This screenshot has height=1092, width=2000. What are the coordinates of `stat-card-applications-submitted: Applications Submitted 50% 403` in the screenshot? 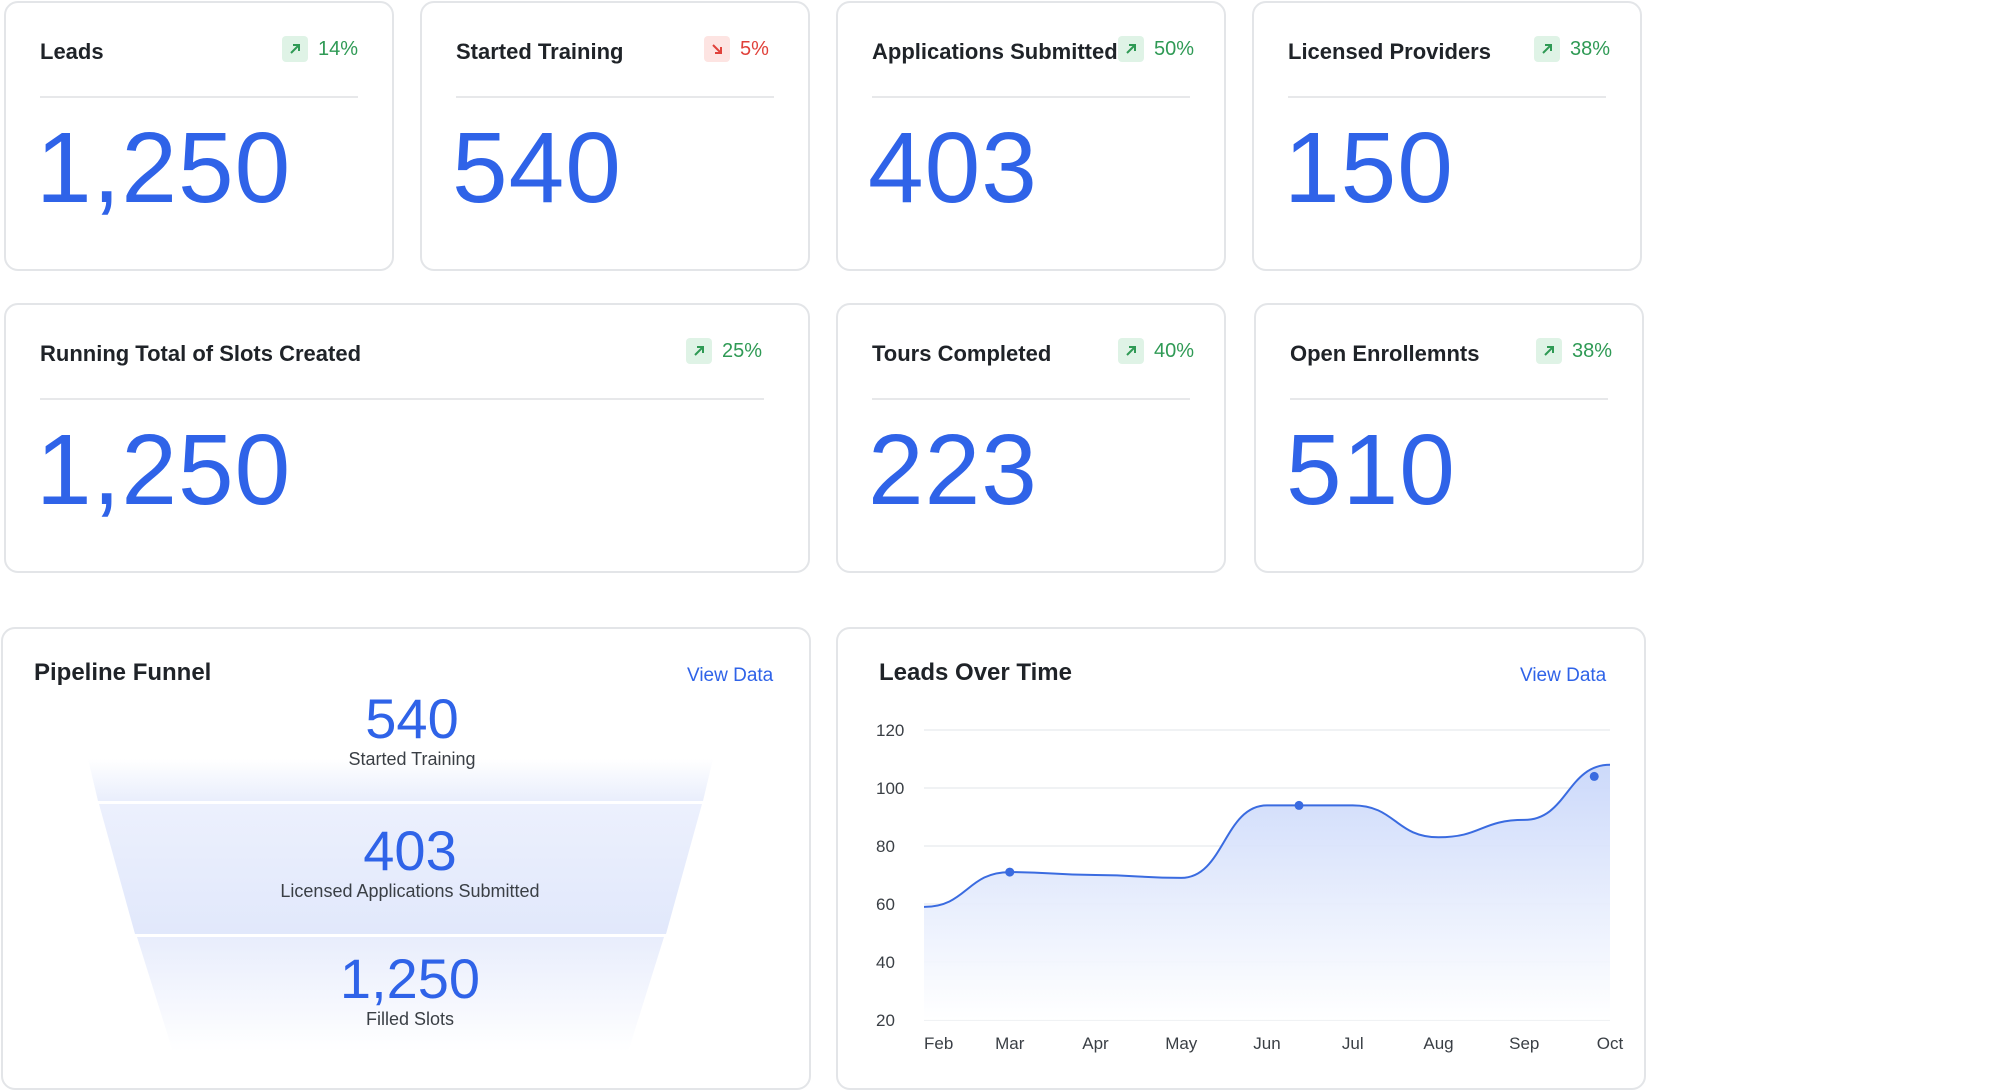 It's located at (1031, 136).